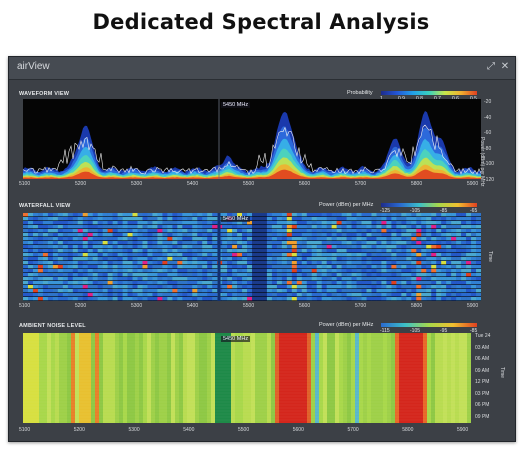  What do you see at coordinates (505, 66) in the screenshot?
I see `close-icon: ✕` at bounding box center [505, 66].